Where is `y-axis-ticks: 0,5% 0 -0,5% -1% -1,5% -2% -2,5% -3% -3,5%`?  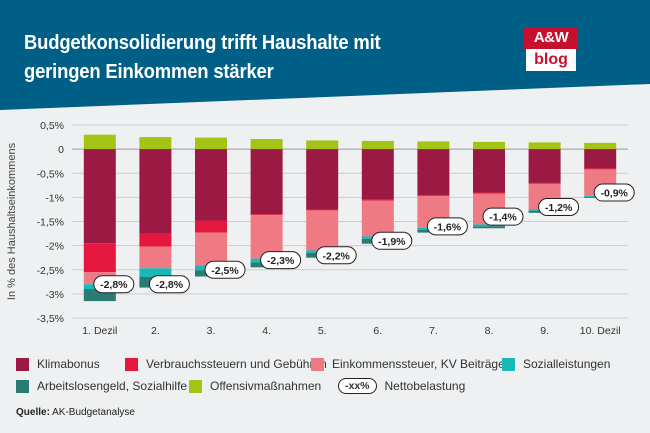
y-axis-ticks: 0,5% 0 -0,5% -1% -1,5% -2% -2,5% -3% -3,5% is located at coordinates (51, 222).